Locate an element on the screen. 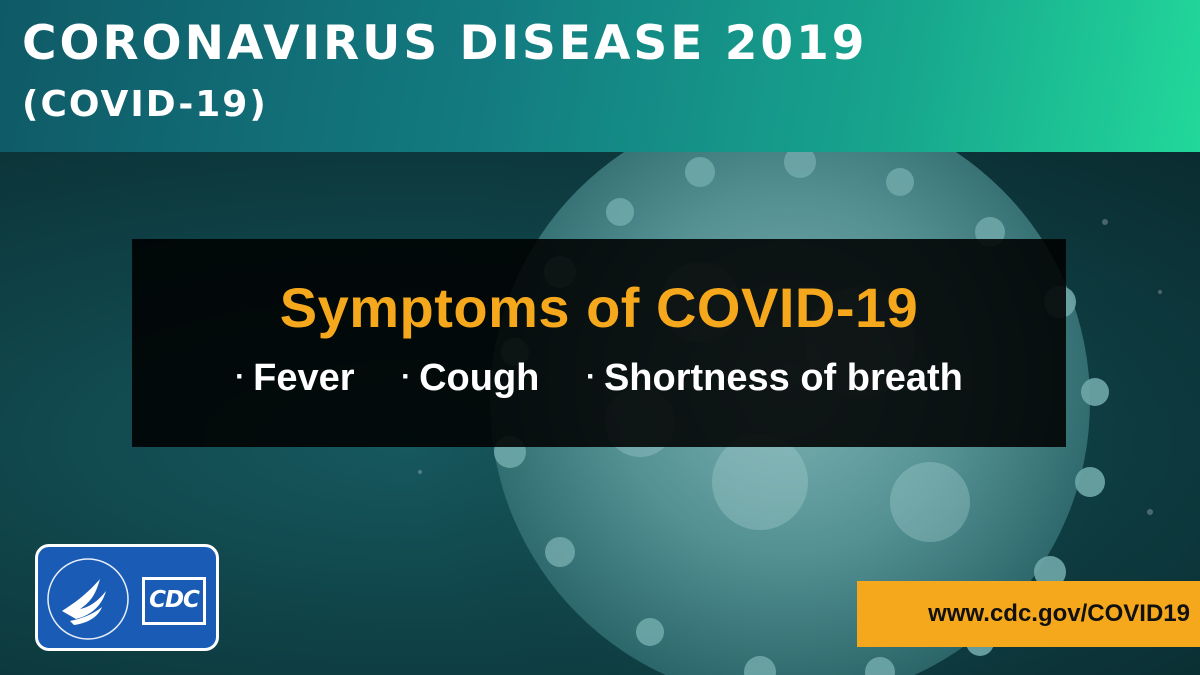 Image resolution: width=1200 pixels, height=675 pixels. list-item: · Fever is located at coordinates (294, 378).